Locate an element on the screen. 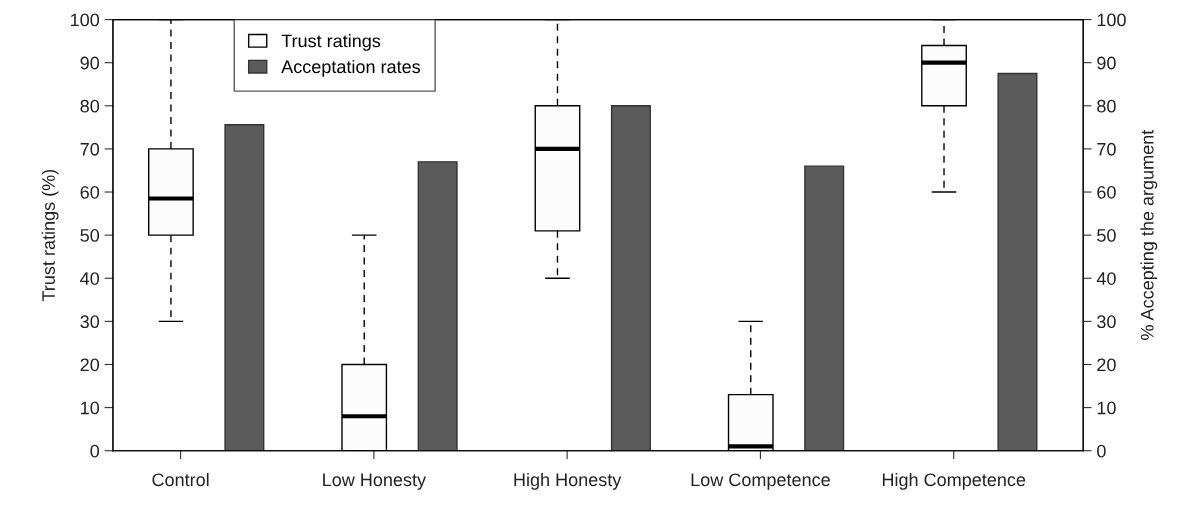 Image resolution: width=1189 pixels, height=529 pixels. y-tick-label: 30 is located at coordinates (90, 322).